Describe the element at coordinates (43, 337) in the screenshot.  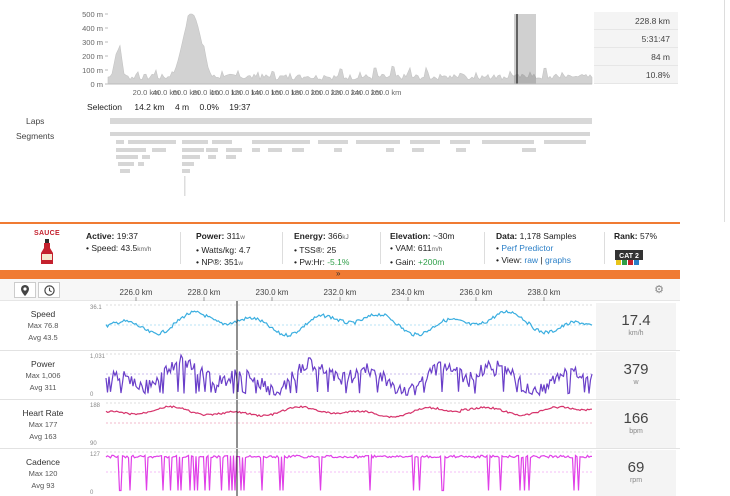
I see `speed-row-avg: Avg 43.5` at that location.